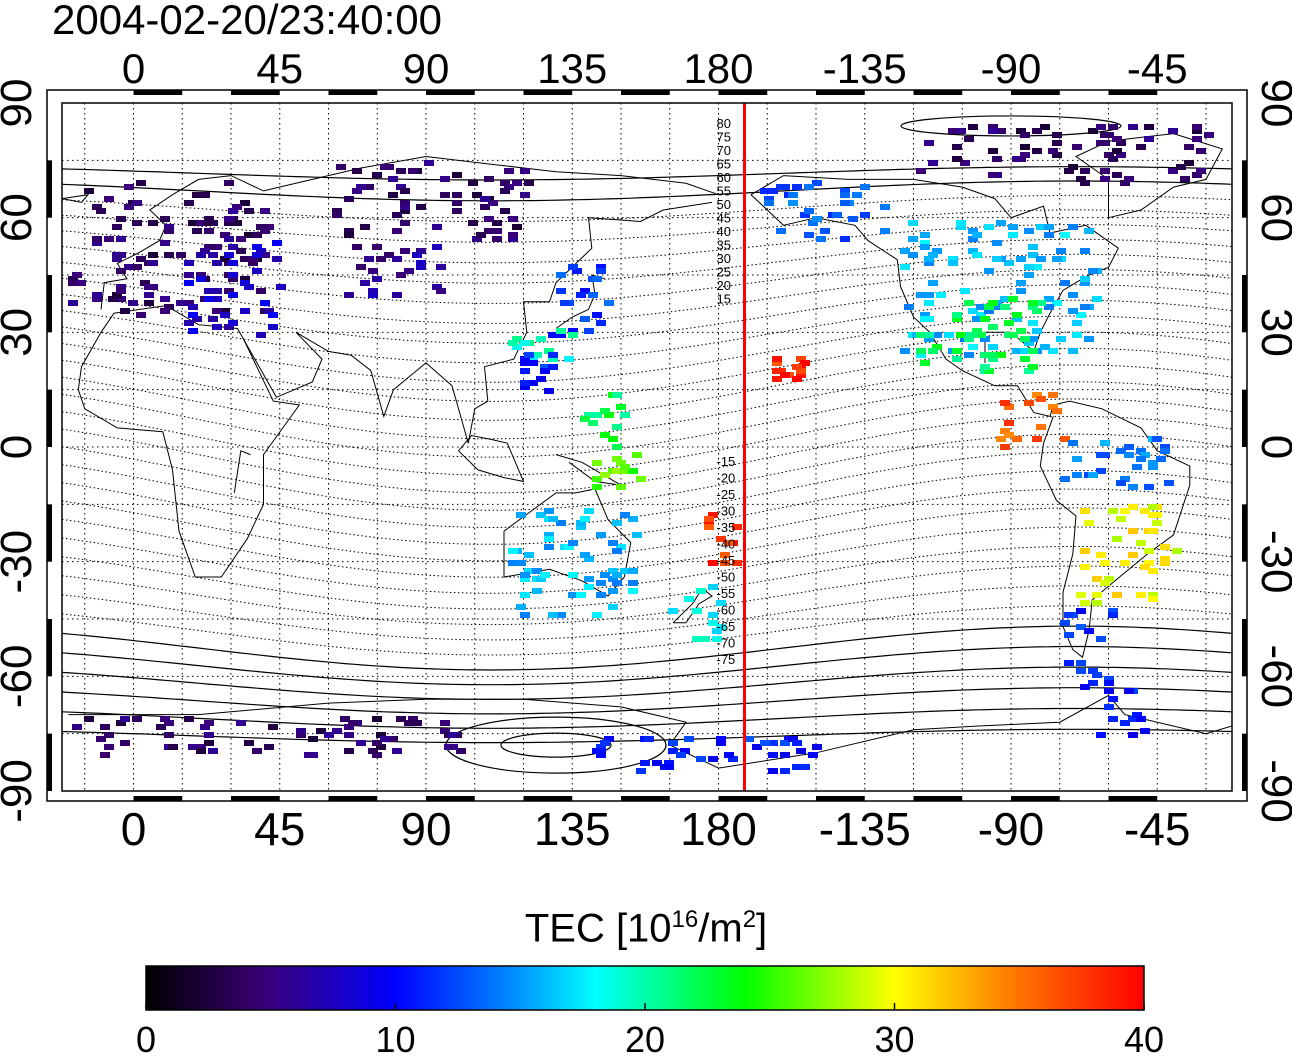 The image size is (1292, 1057). I want to click on frame-bar-bottom, so click(938, 798).